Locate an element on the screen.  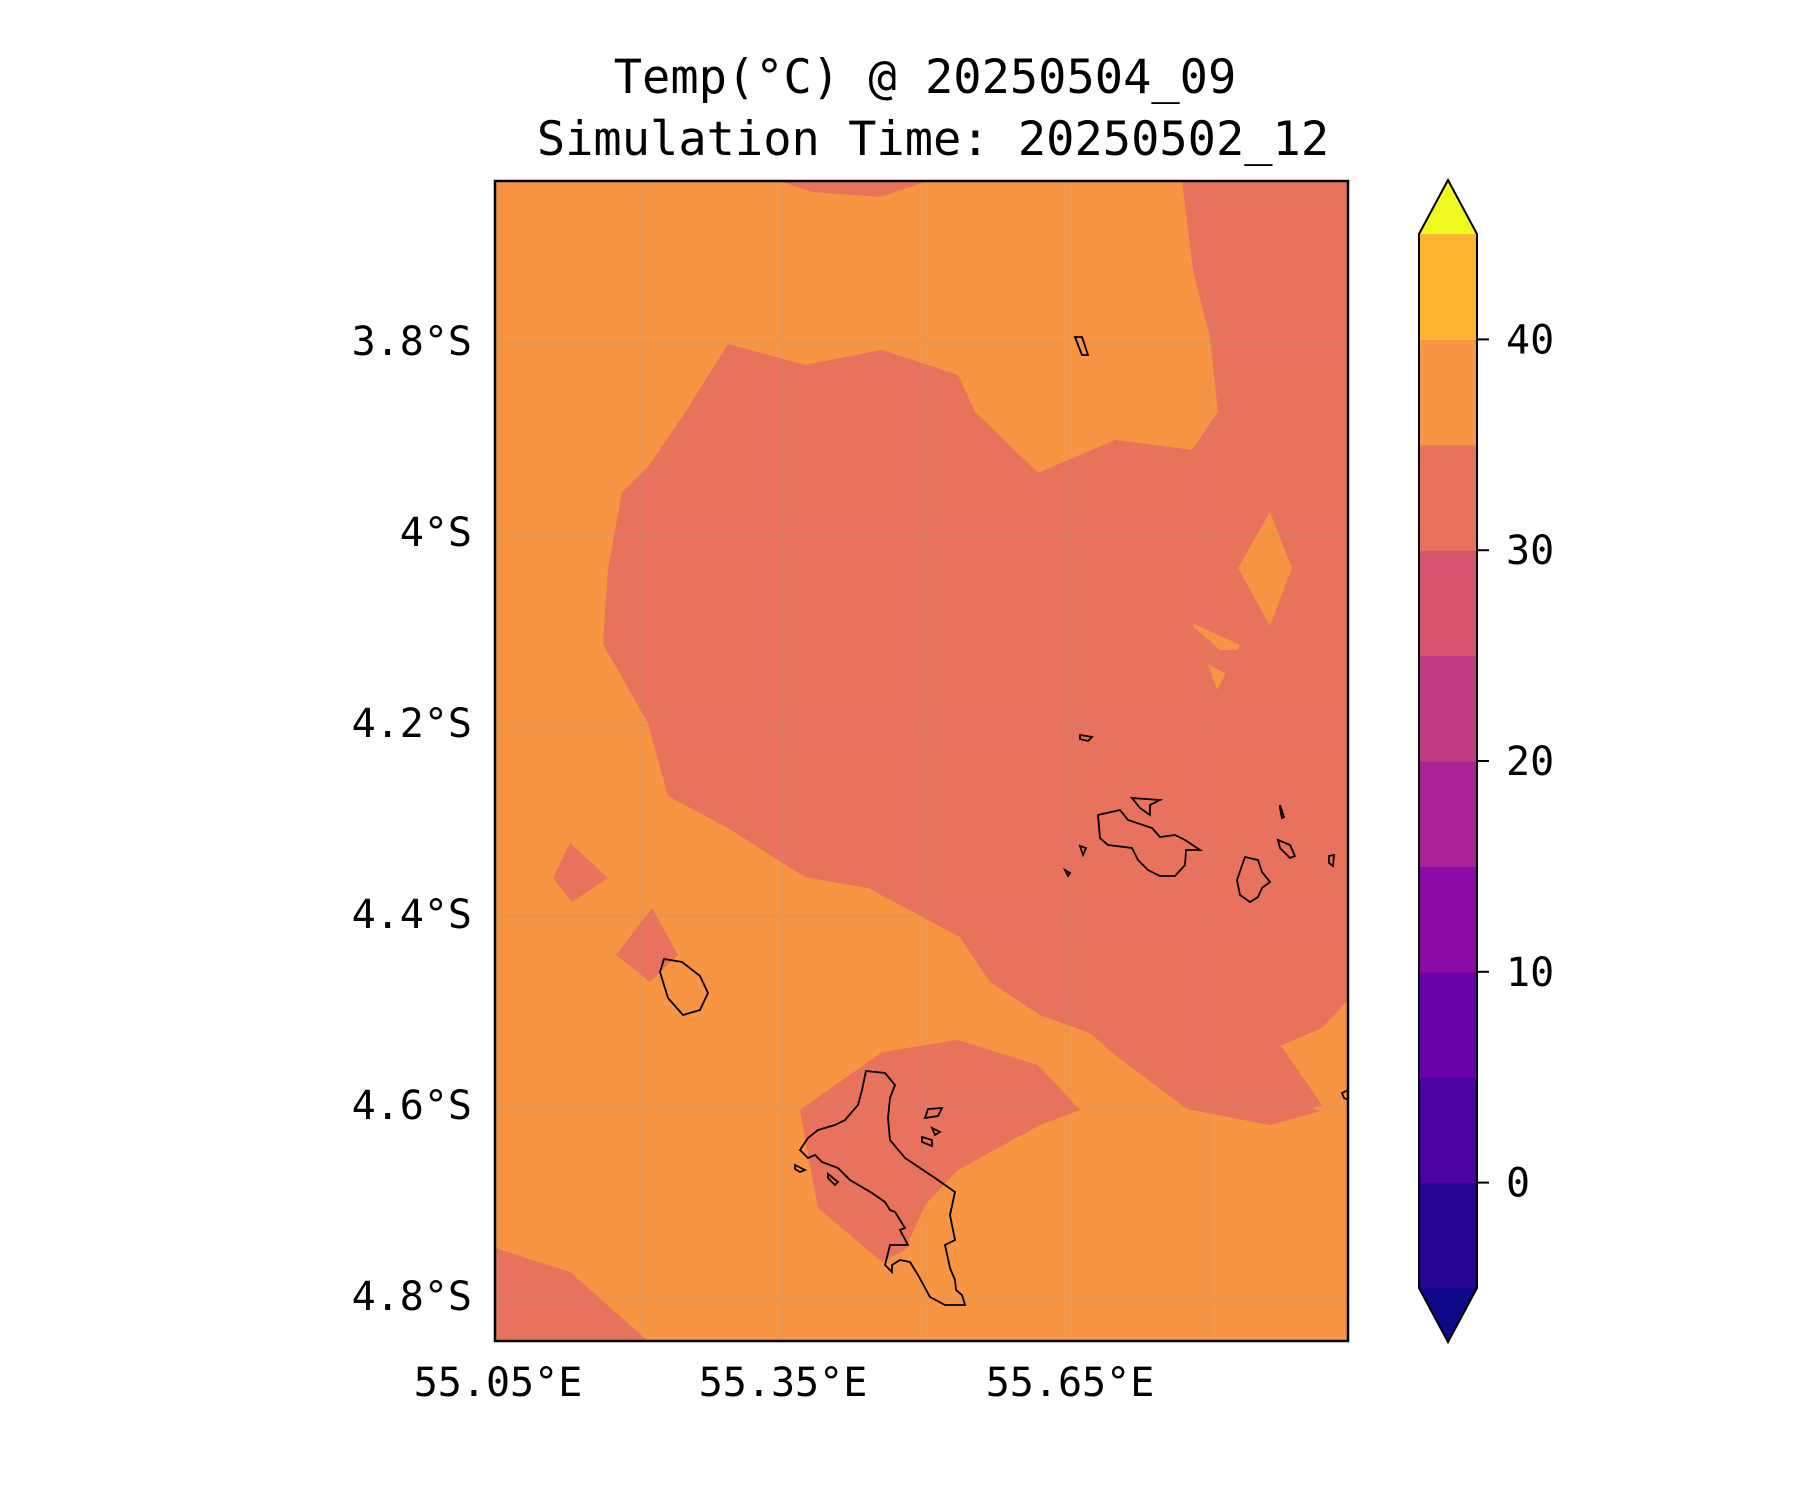
island-bird is located at coordinates (1081, 346).